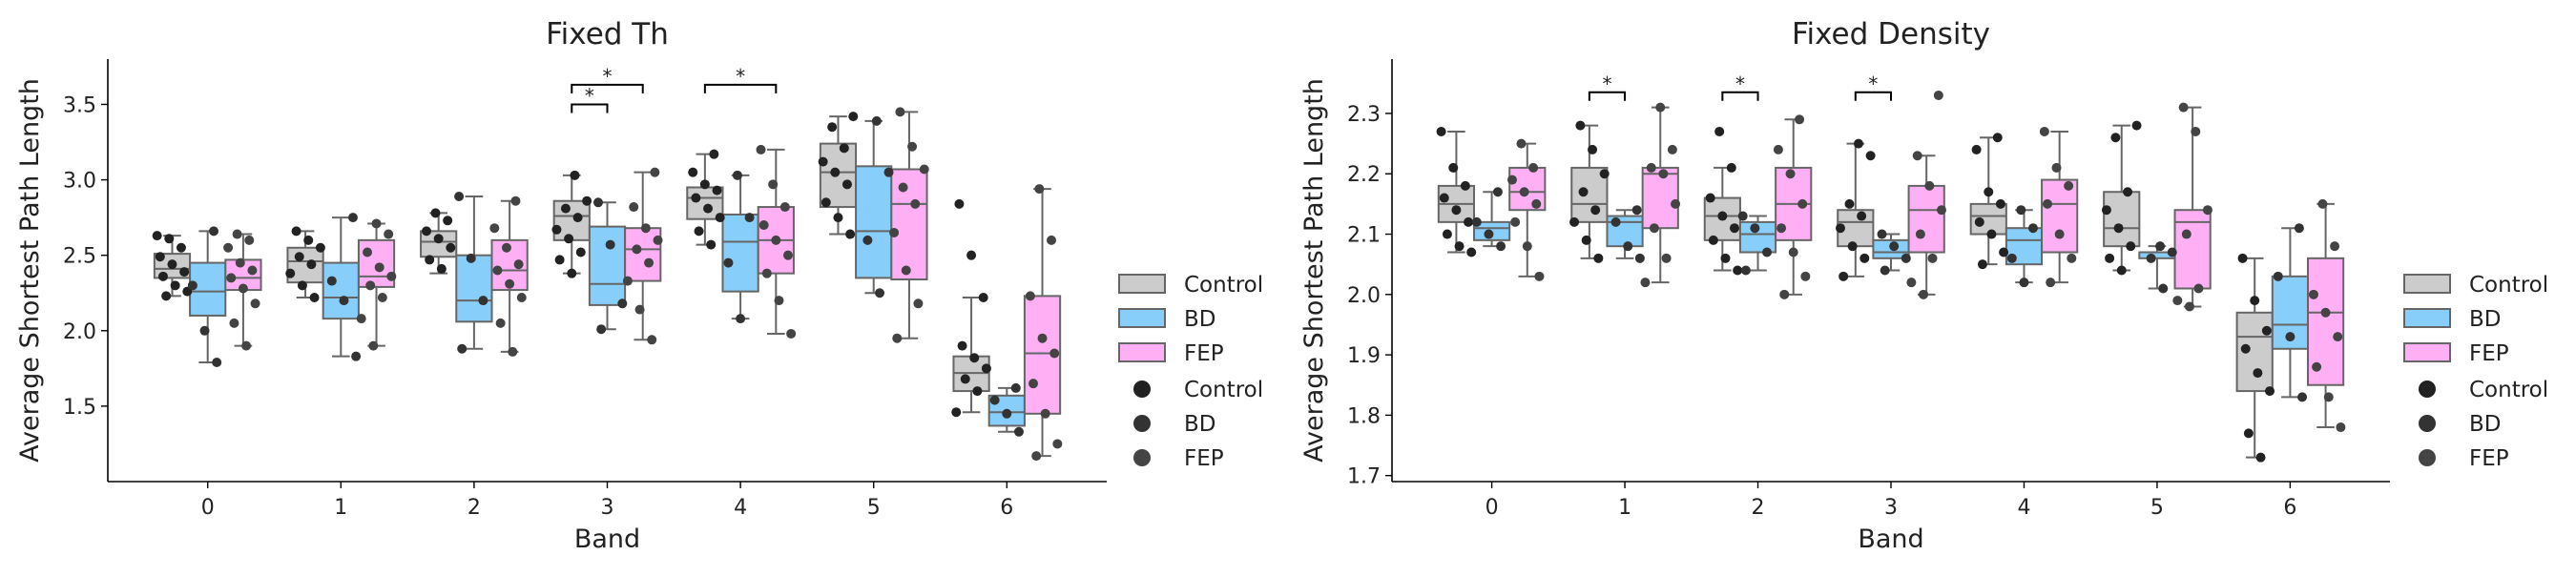 This screenshot has width=2576, height=576. I want to click on y-tick-label: 1.9, so click(1364, 356).